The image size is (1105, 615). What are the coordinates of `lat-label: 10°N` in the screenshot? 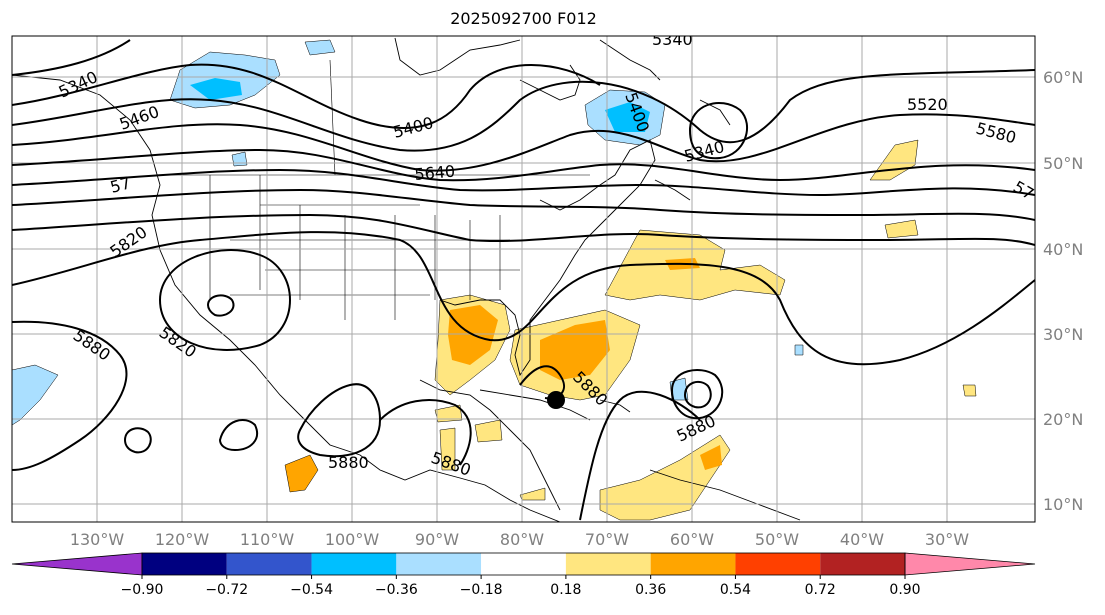 It's located at (1063, 504).